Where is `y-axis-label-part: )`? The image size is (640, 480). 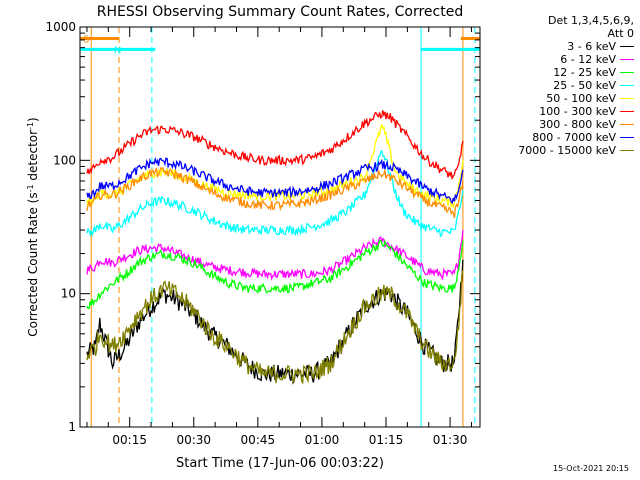 y-axis-label-part: ) is located at coordinates (33, 119).